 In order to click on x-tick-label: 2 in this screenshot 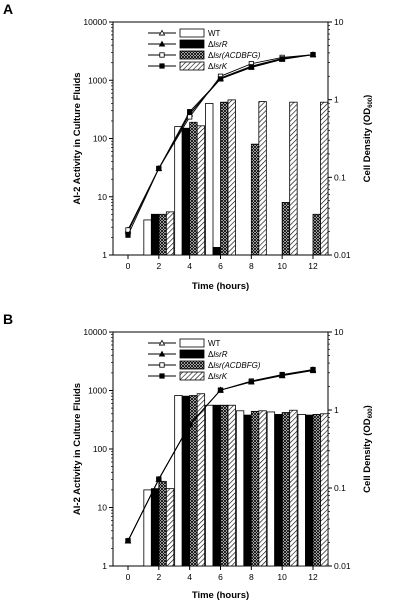, I will do `click(158, 266)`.